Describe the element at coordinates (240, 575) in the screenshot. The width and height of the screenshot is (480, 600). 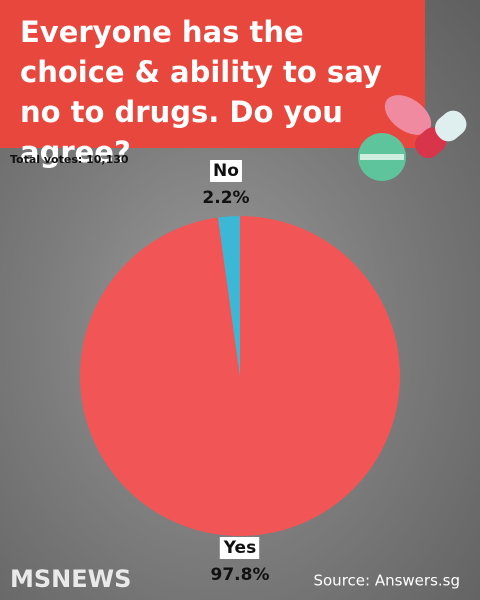
I see `value-label: 97.8%` at that location.